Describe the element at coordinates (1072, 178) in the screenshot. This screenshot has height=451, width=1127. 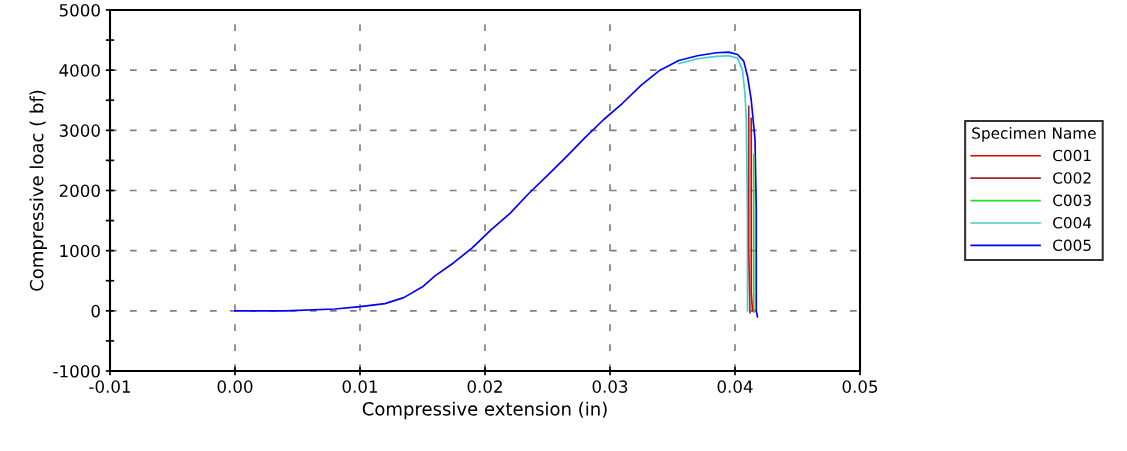
I see `legend-label: C002` at that location.